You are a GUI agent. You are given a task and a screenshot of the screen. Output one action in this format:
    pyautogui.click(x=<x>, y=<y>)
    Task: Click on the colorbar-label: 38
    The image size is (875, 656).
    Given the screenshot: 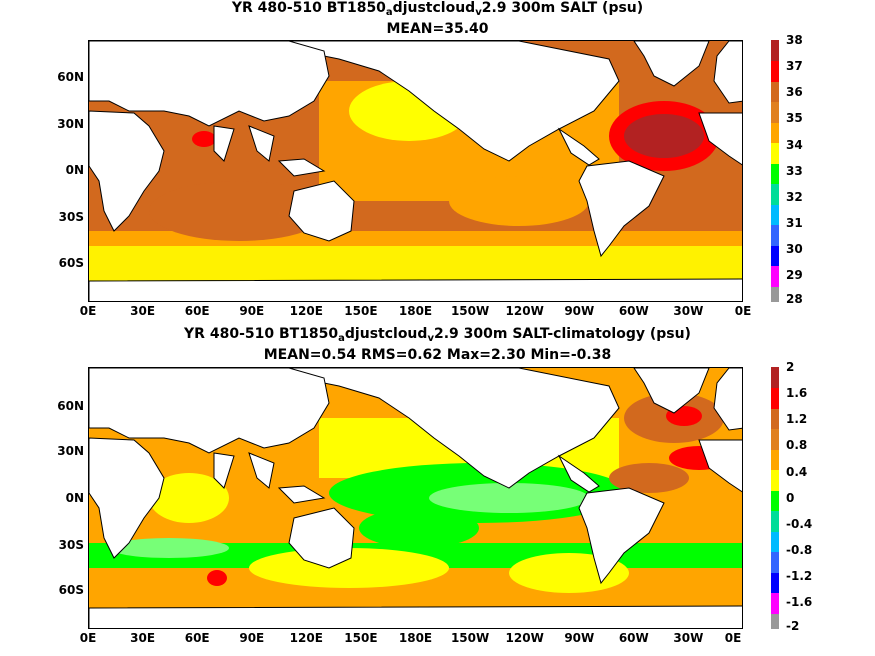 What is the action you would take?
    pyautogui.click(x=794, y=40)
    